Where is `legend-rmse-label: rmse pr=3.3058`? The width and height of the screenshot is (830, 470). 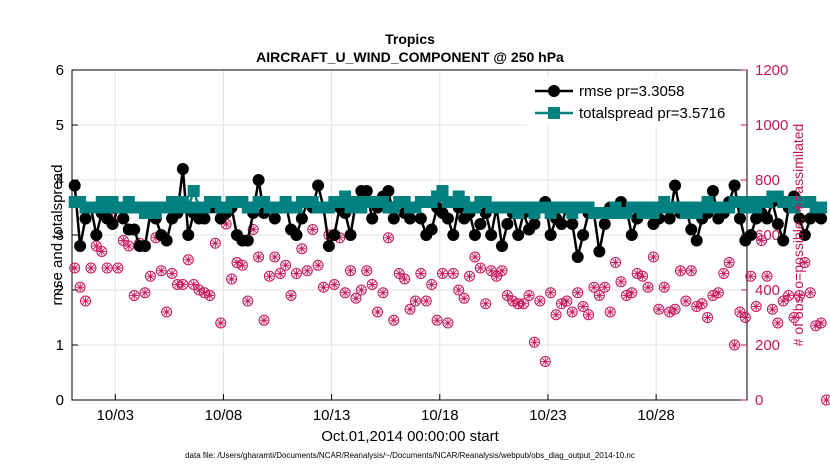
legend-rmse-label: rmse pr=3.3058 is located at coordinates (631, 91).